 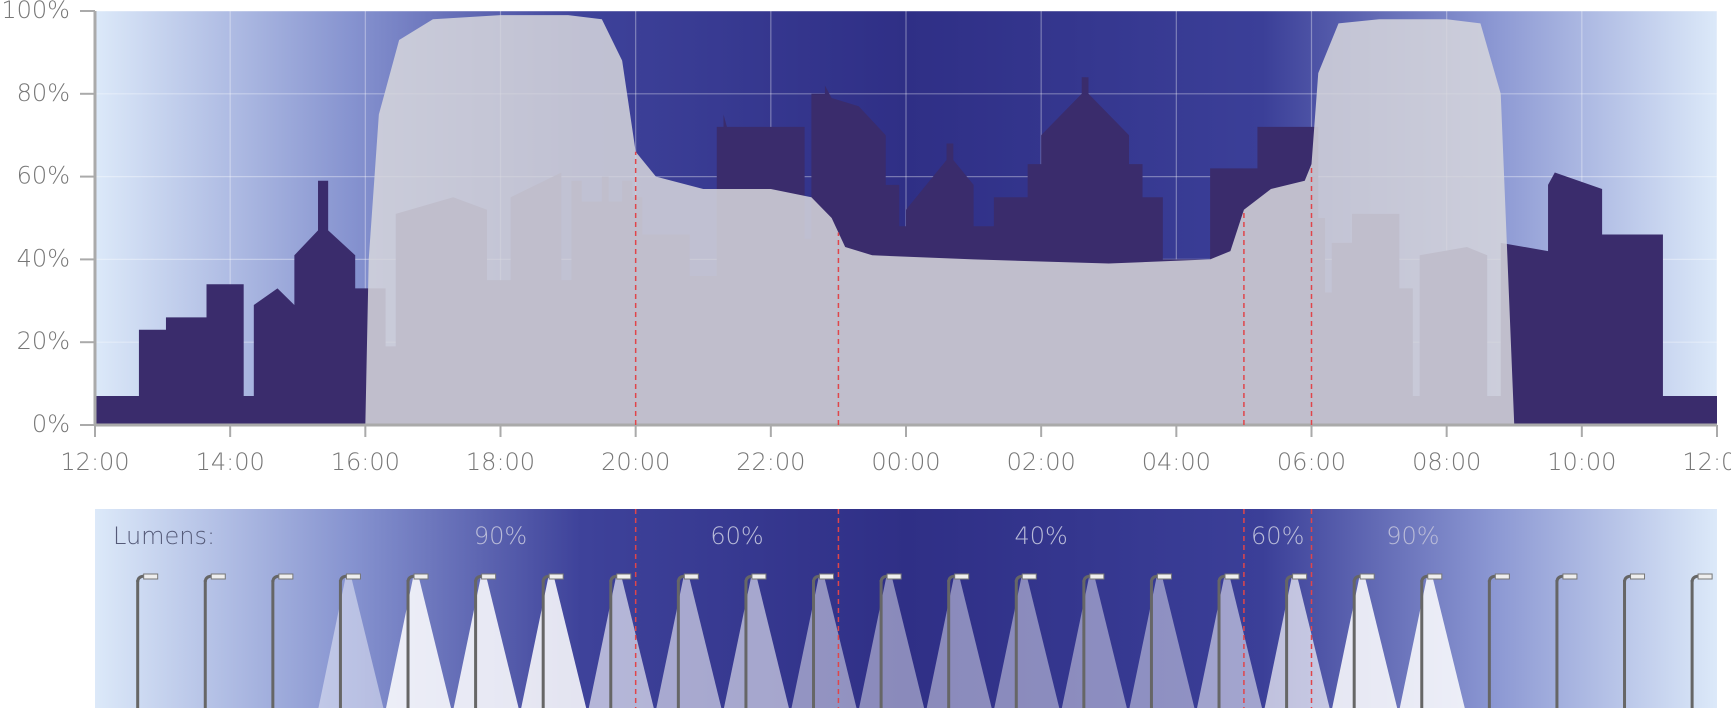 What do you see at coordinates (365, 462) in the screenshot?
I see `x-tick-label: 16:00` at bounding box center [365, 462].